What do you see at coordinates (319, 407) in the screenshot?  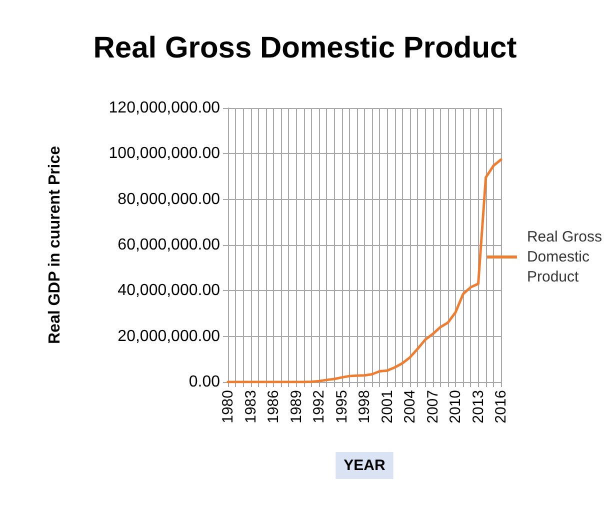 I see `x-tick-label: 1992` at bounding box center [319, 407].